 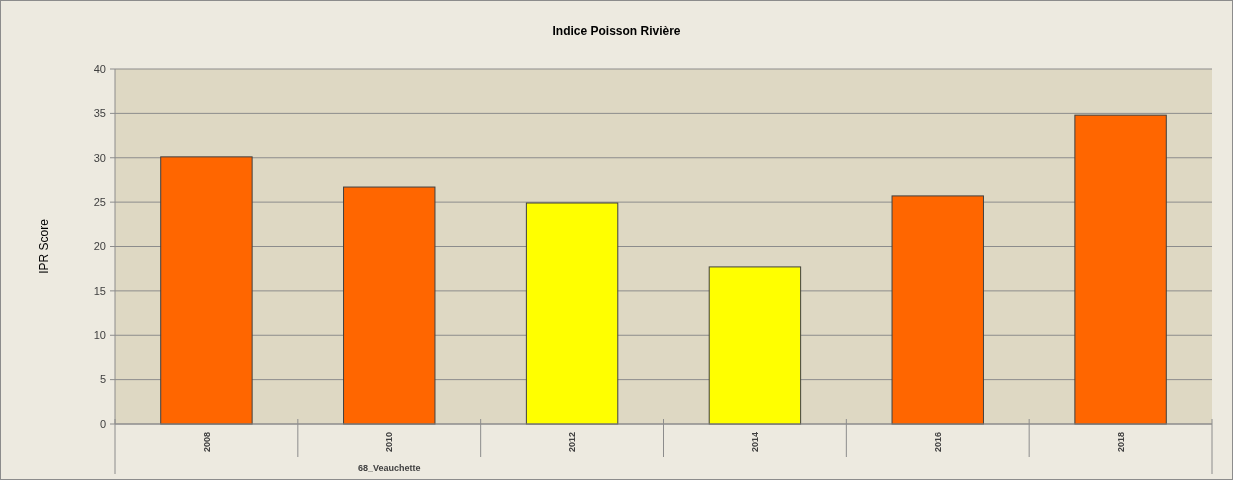 I want to click on x-tick-label: 2008, so click(x=206, y=442).